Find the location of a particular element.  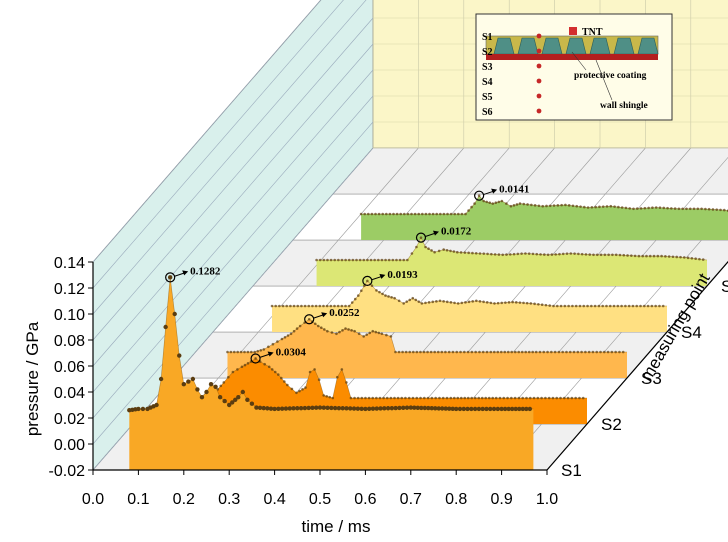

inset-sensor-label: S5 is located at coordinates (487, 97).